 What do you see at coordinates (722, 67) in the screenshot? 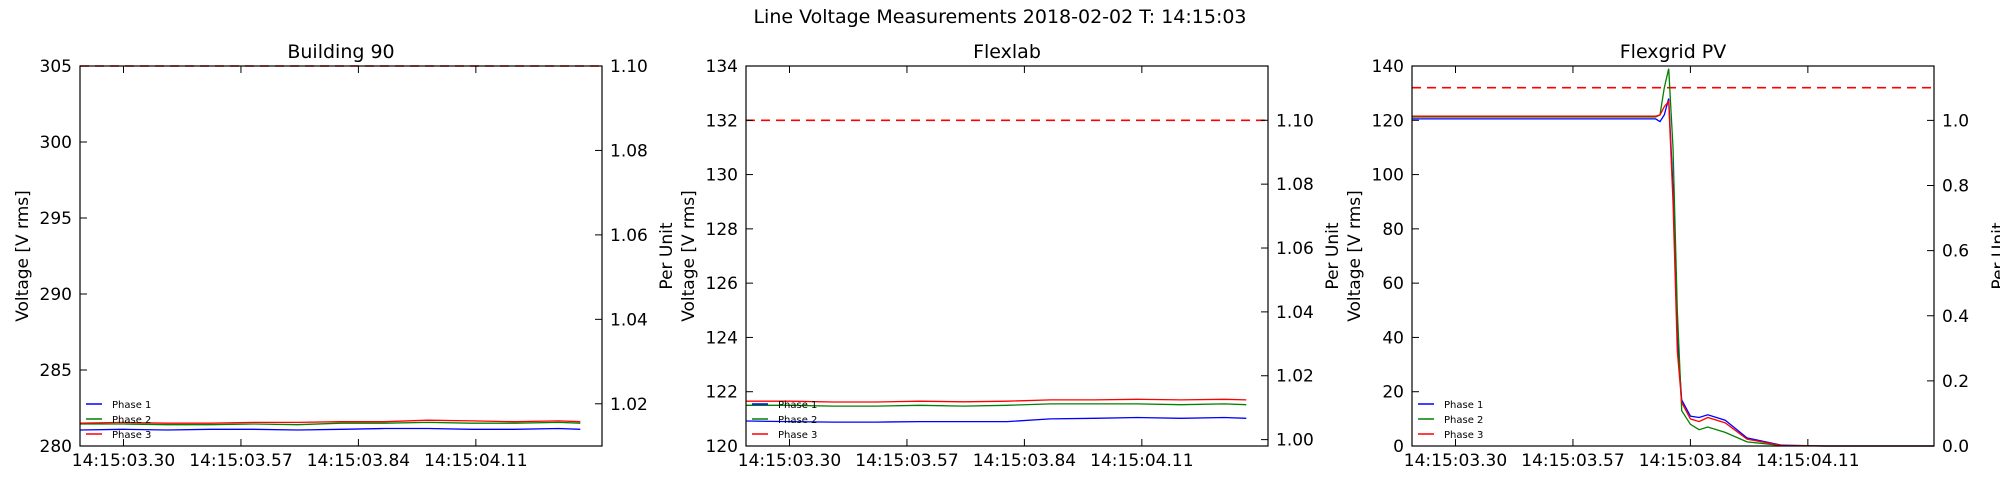
I see `y-tick-label: 134` at bounding box center [722, 67].